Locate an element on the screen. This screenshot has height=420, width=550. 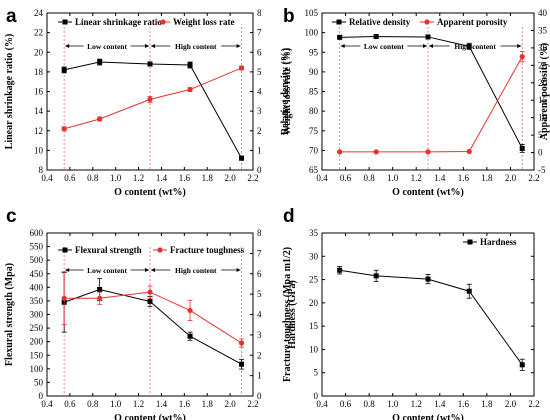
y-tick-label: 400 is located at coordinates (37, 287).